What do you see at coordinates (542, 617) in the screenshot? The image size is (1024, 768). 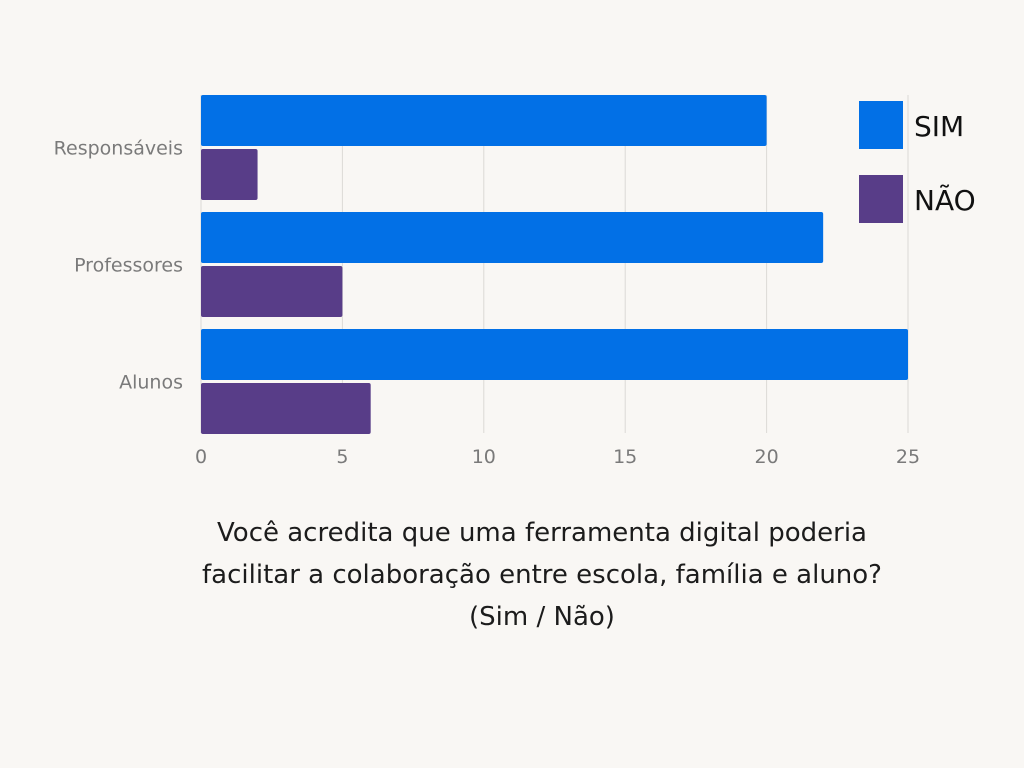 I see `caption-line-3: (Sim / Não)` at bounding box center [542, 617].